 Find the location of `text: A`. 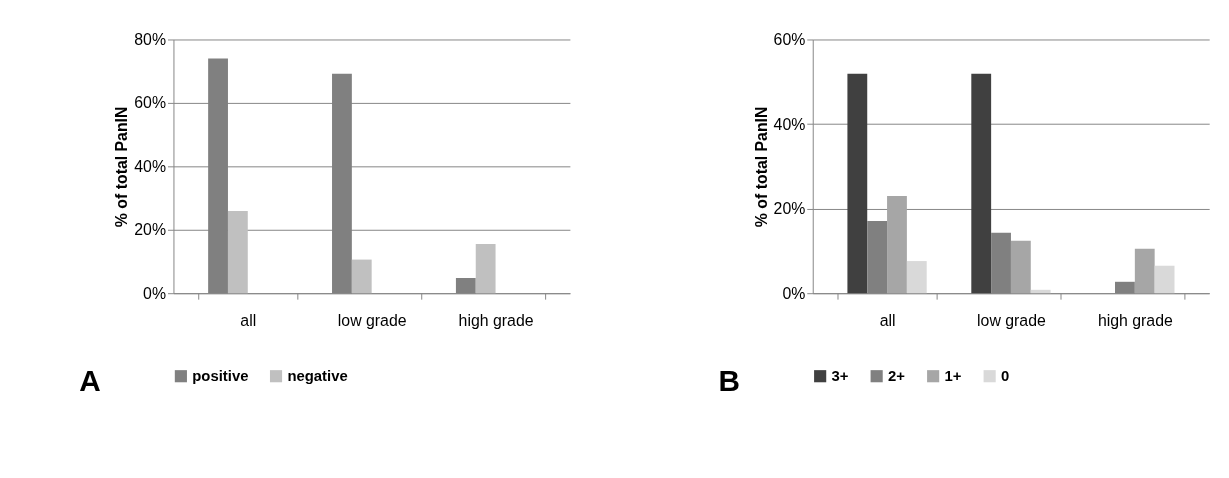

text: A is located at coordinates (90, 381).